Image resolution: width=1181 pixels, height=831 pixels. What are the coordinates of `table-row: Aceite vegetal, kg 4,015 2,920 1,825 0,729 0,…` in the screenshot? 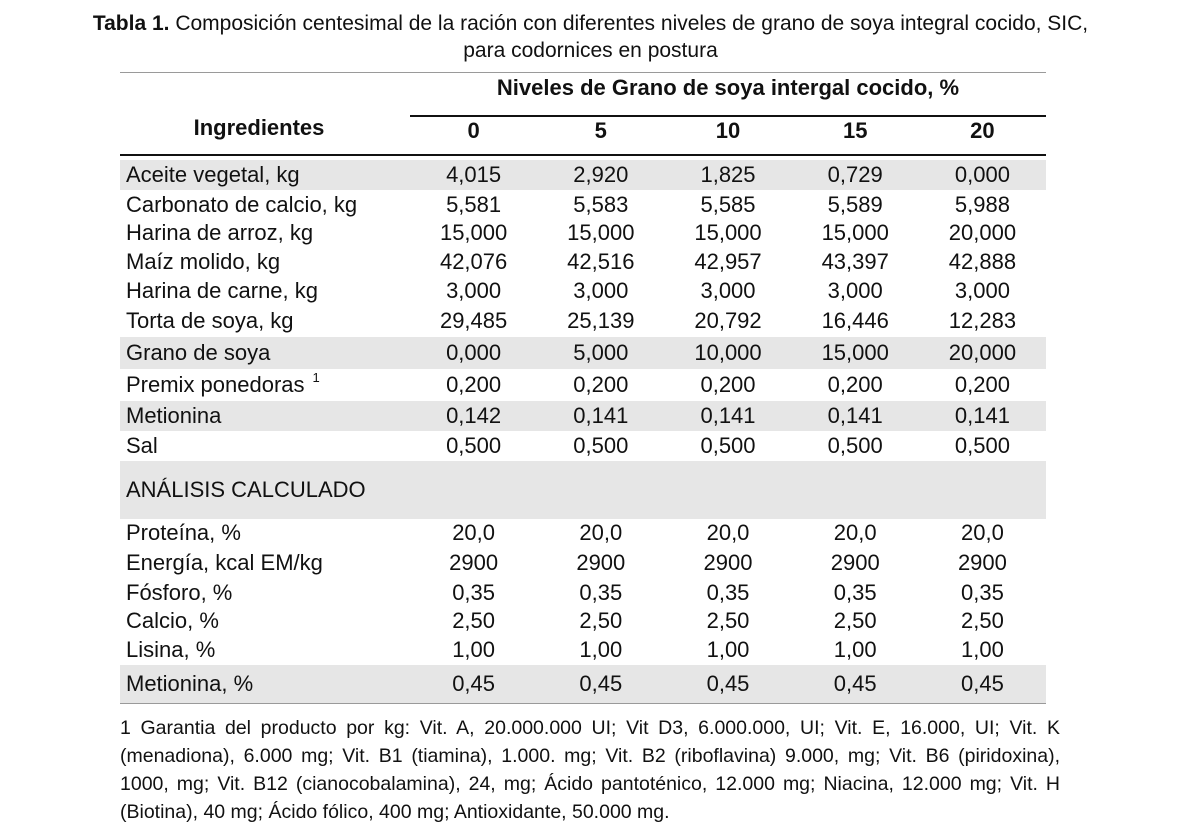 It's located at (583, 175).